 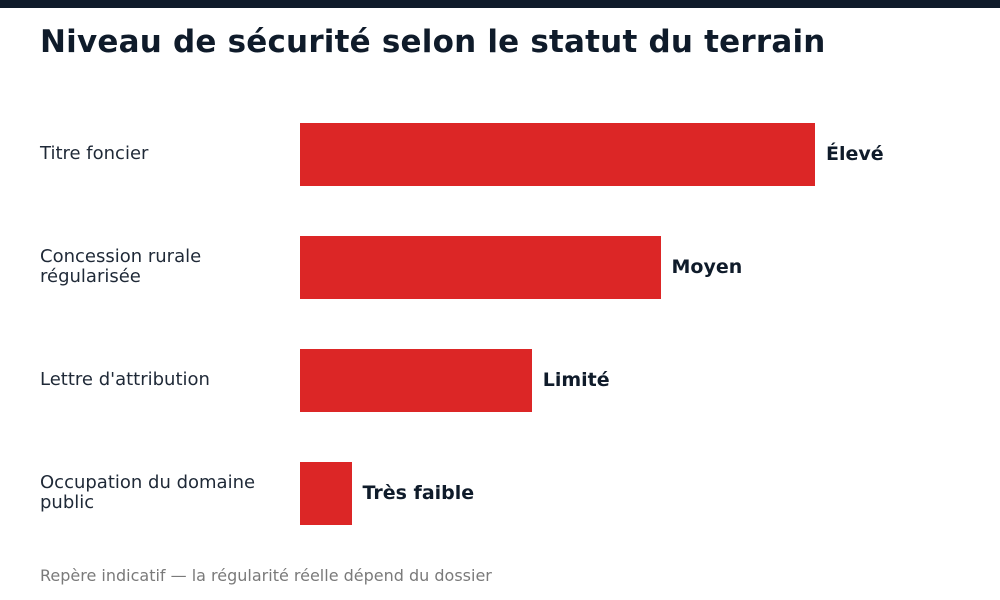 I want to click on data-label: Très faible, so click(x=418, y=493).